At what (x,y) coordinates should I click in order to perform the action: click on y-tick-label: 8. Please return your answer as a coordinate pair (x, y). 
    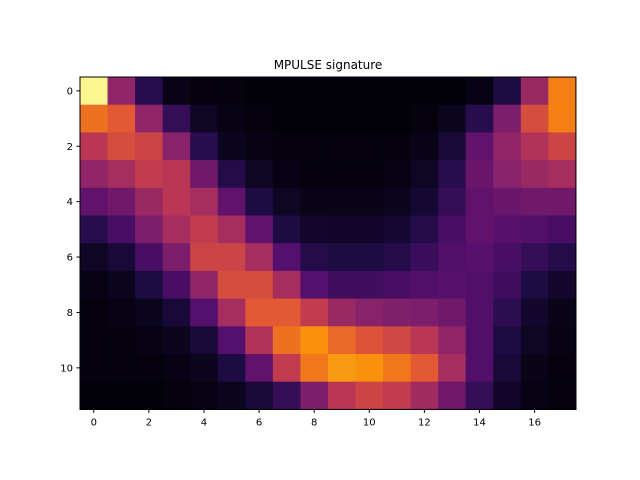
    Looking at the image, I should click on (70, 313).